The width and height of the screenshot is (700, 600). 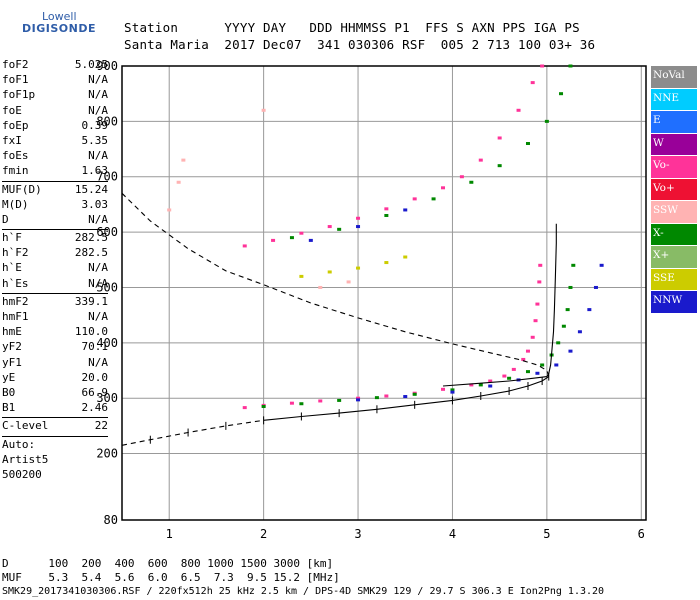 What do you see at coordinates (15, 283) in the screenshot?
I see `param-key: h`Es` at bounding box center [15, 283].